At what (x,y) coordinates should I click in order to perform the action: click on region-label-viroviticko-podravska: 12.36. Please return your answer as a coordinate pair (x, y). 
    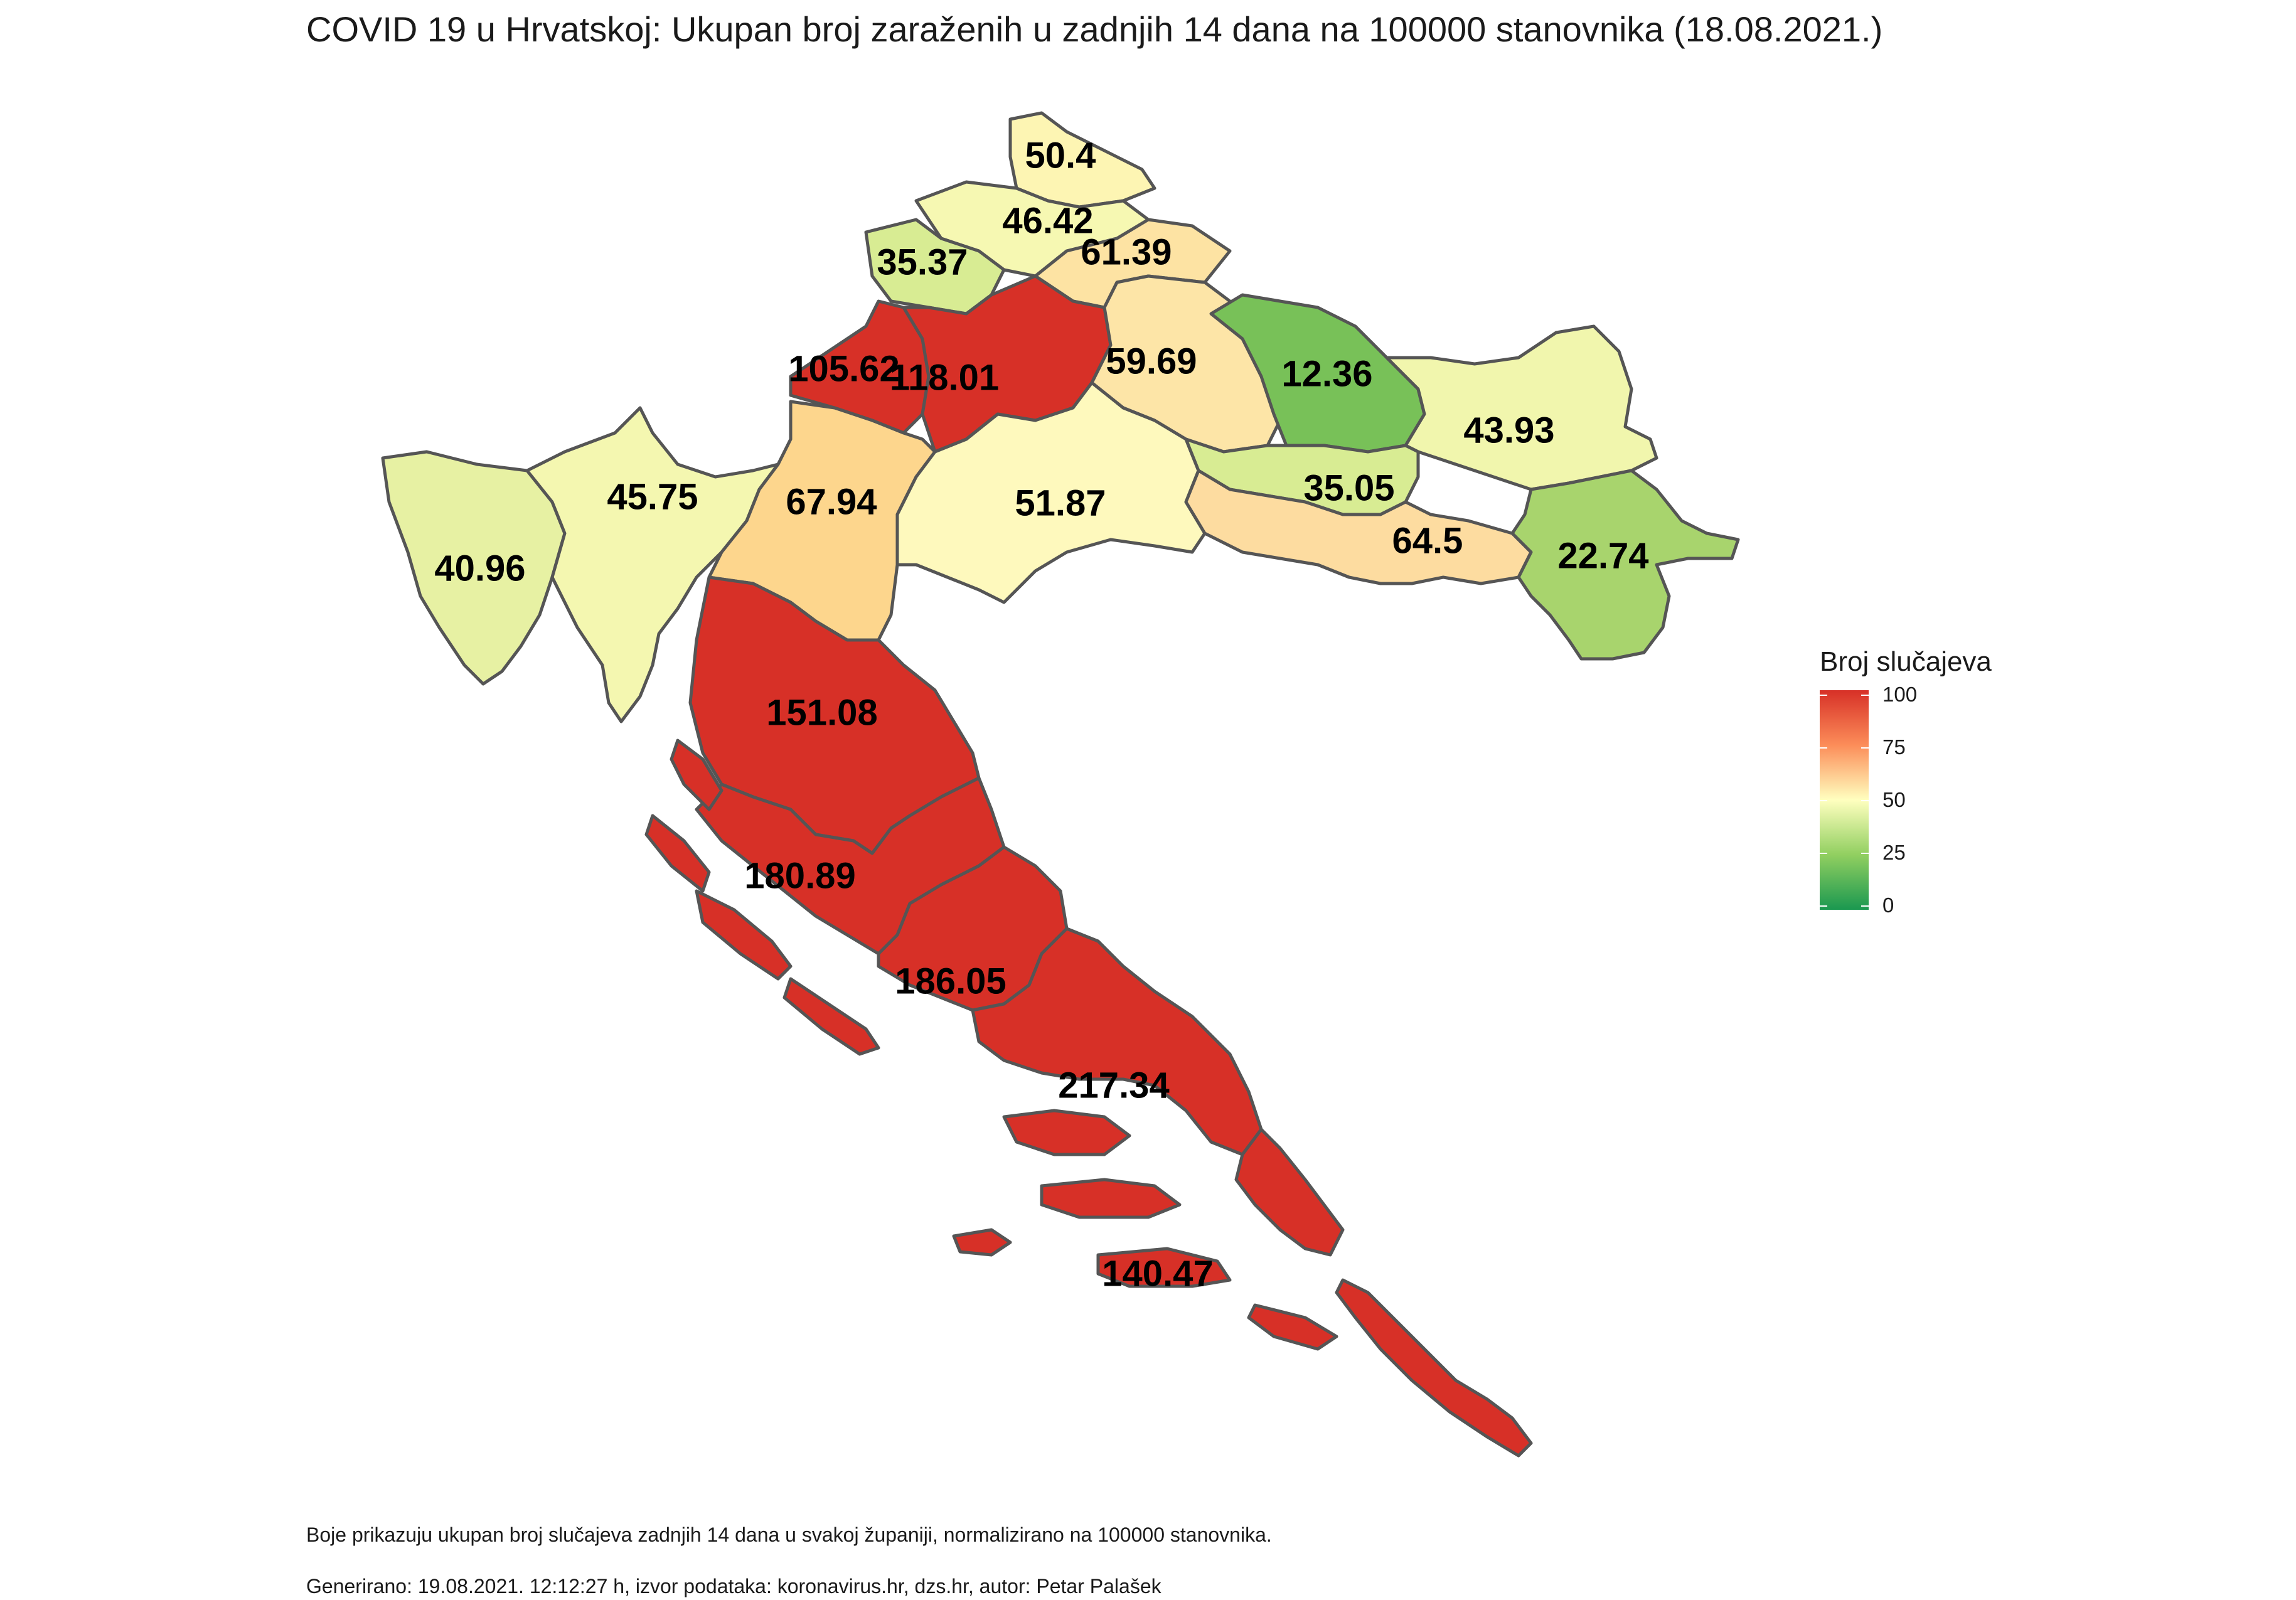
    Looking at the image, I should click on (1326, 373).